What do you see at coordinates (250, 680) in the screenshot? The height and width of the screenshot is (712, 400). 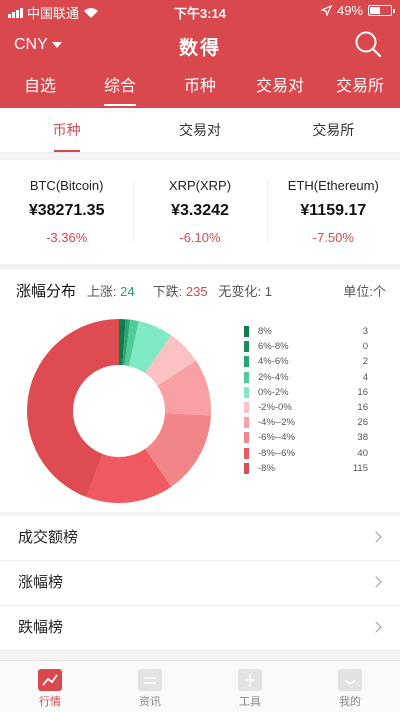 I see `tools-icon` at bounding box center [250, 680].